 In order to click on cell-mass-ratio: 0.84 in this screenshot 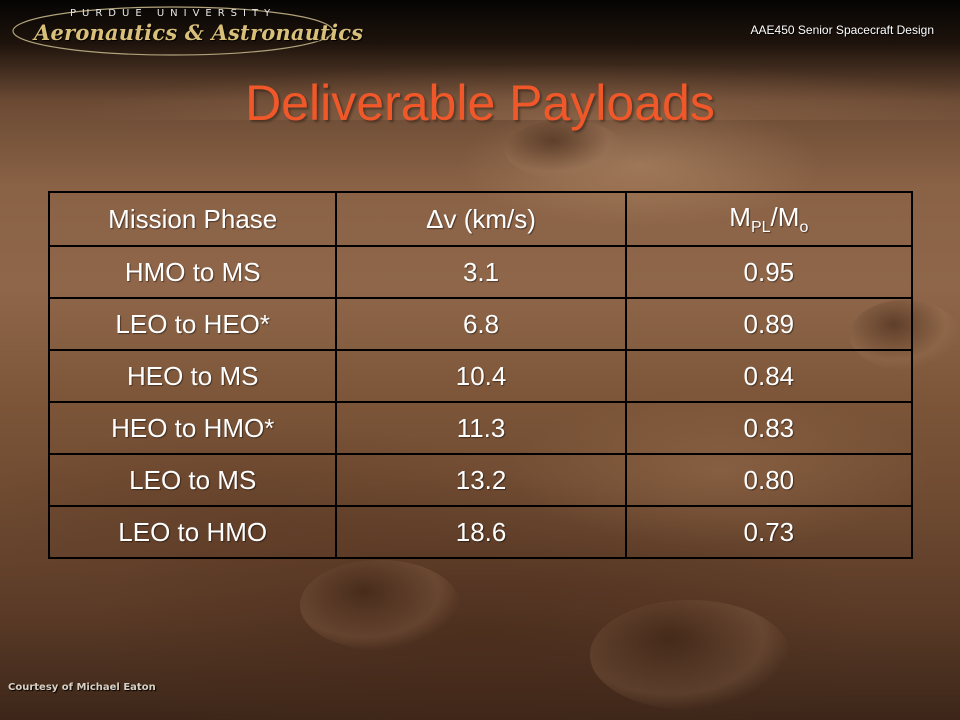, I will do `click(769, 376)`.